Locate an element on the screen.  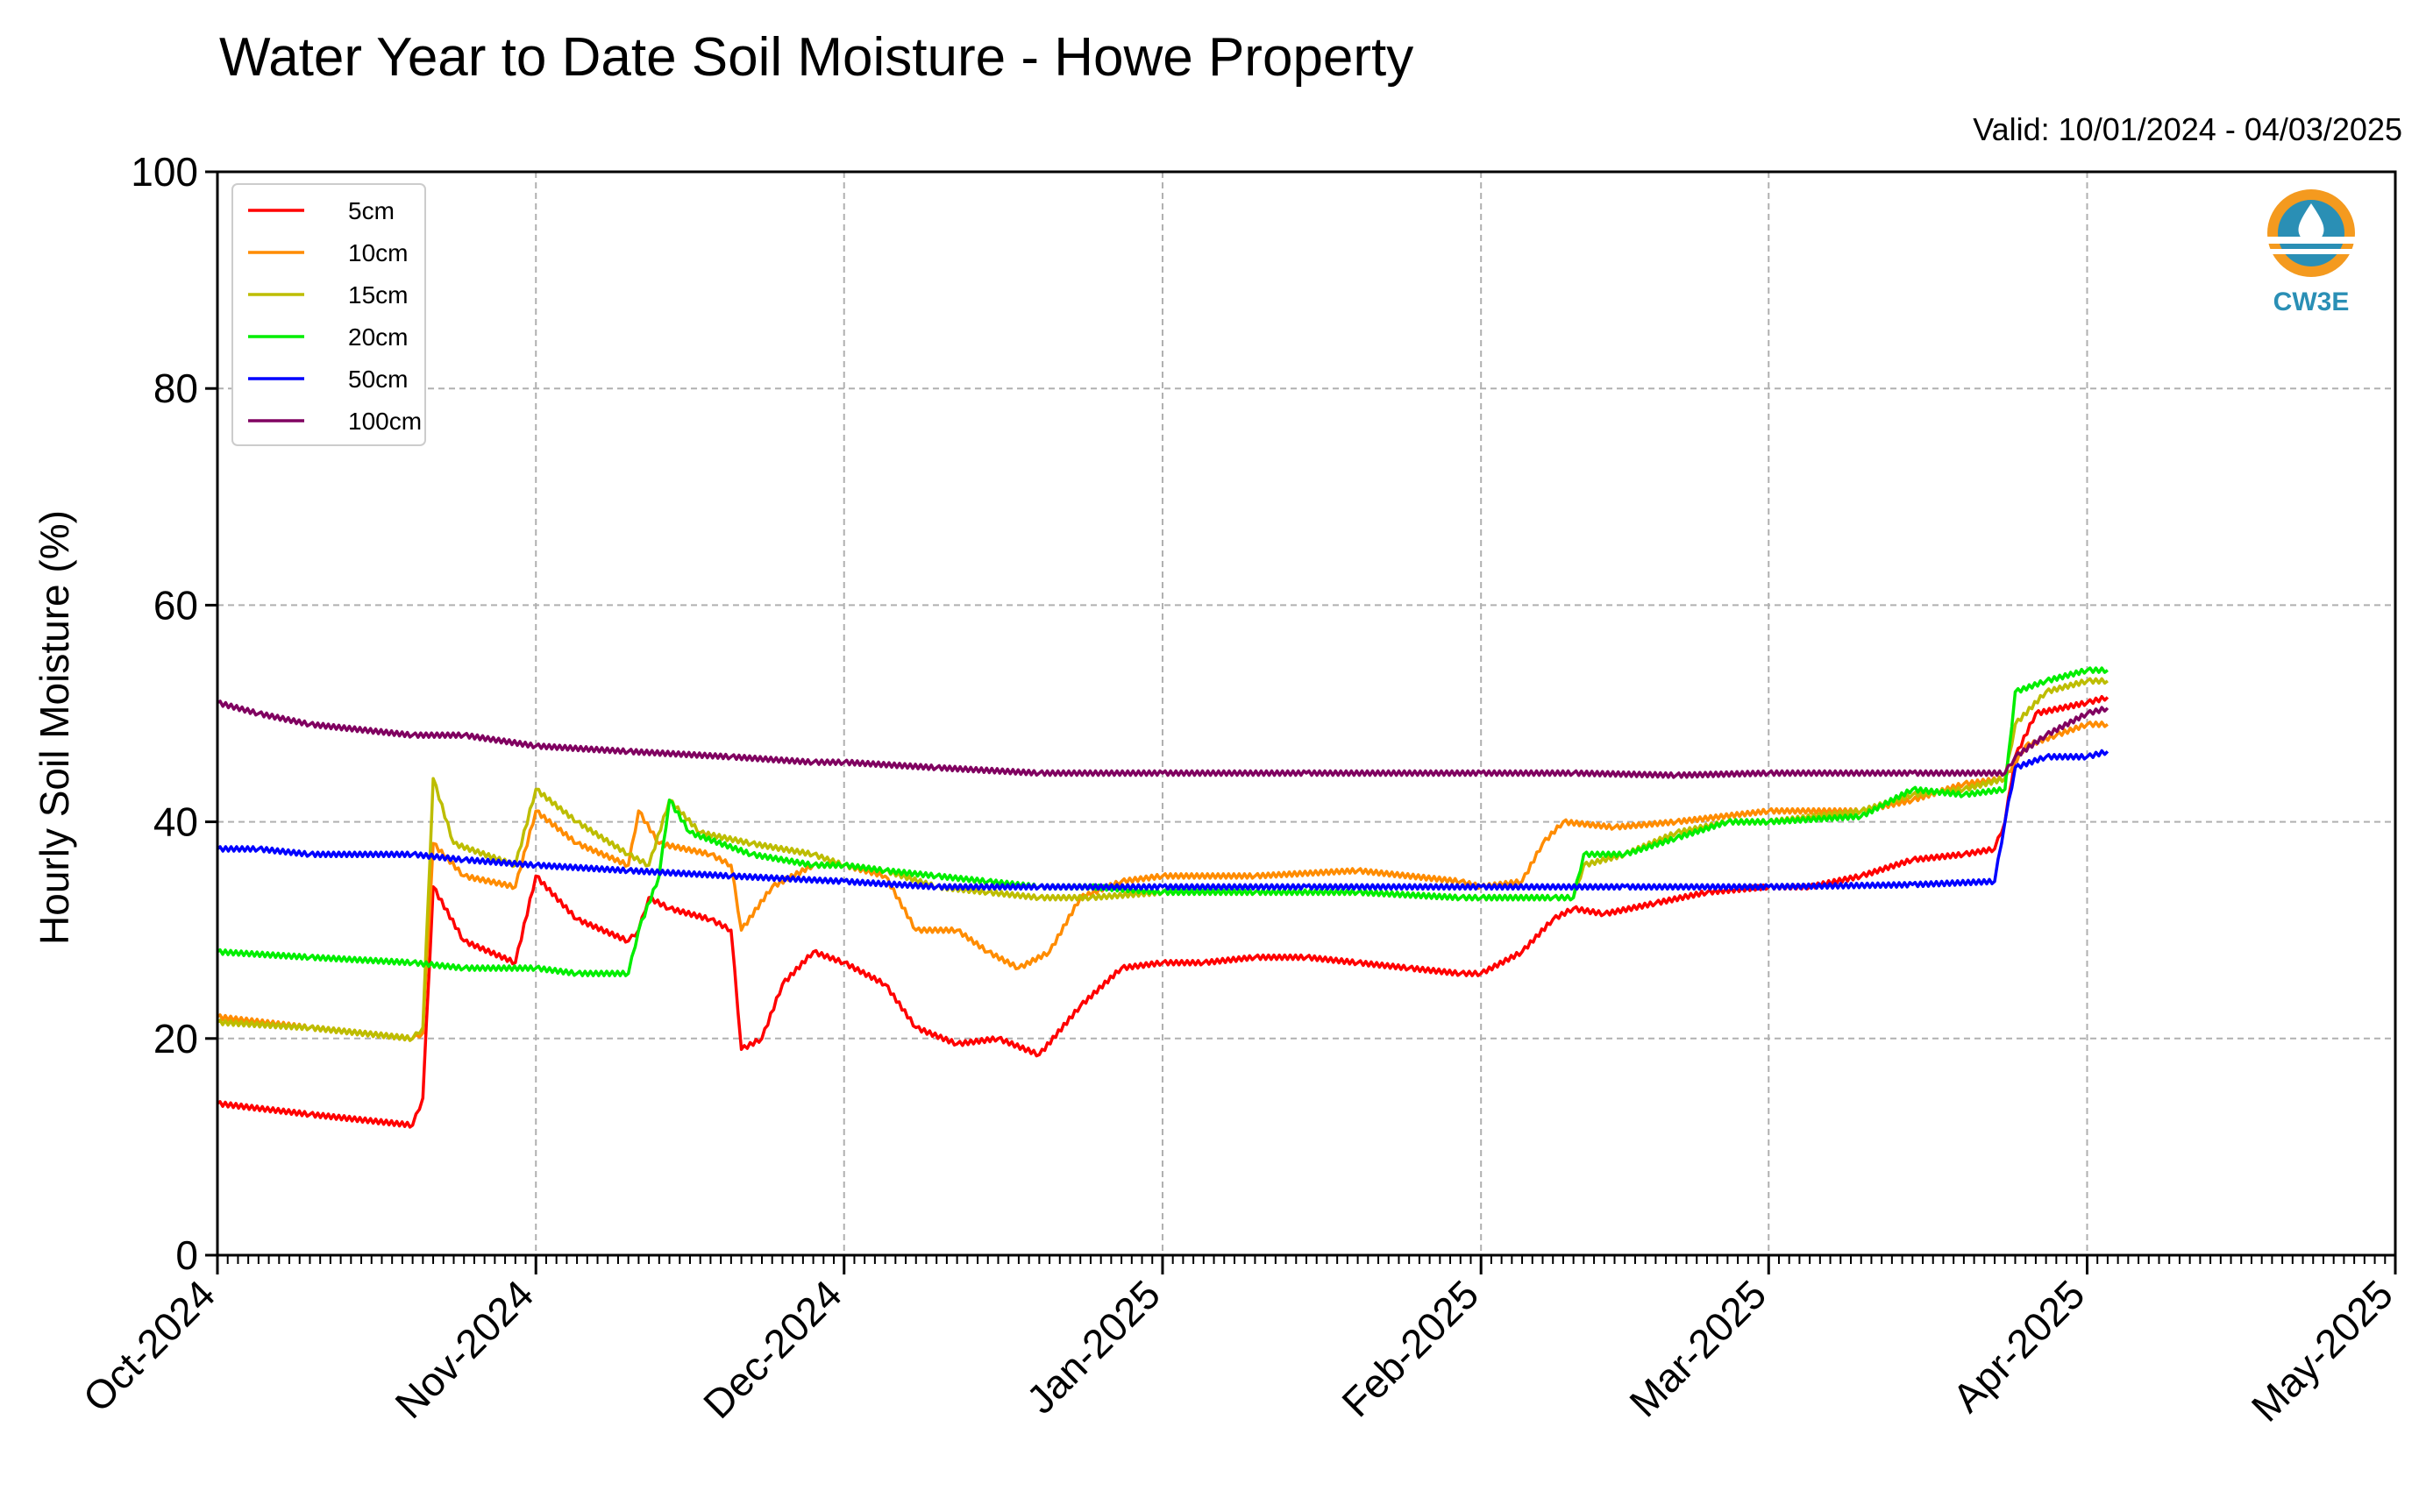
legend-label: 100cm is located at coordinates (385, 421).